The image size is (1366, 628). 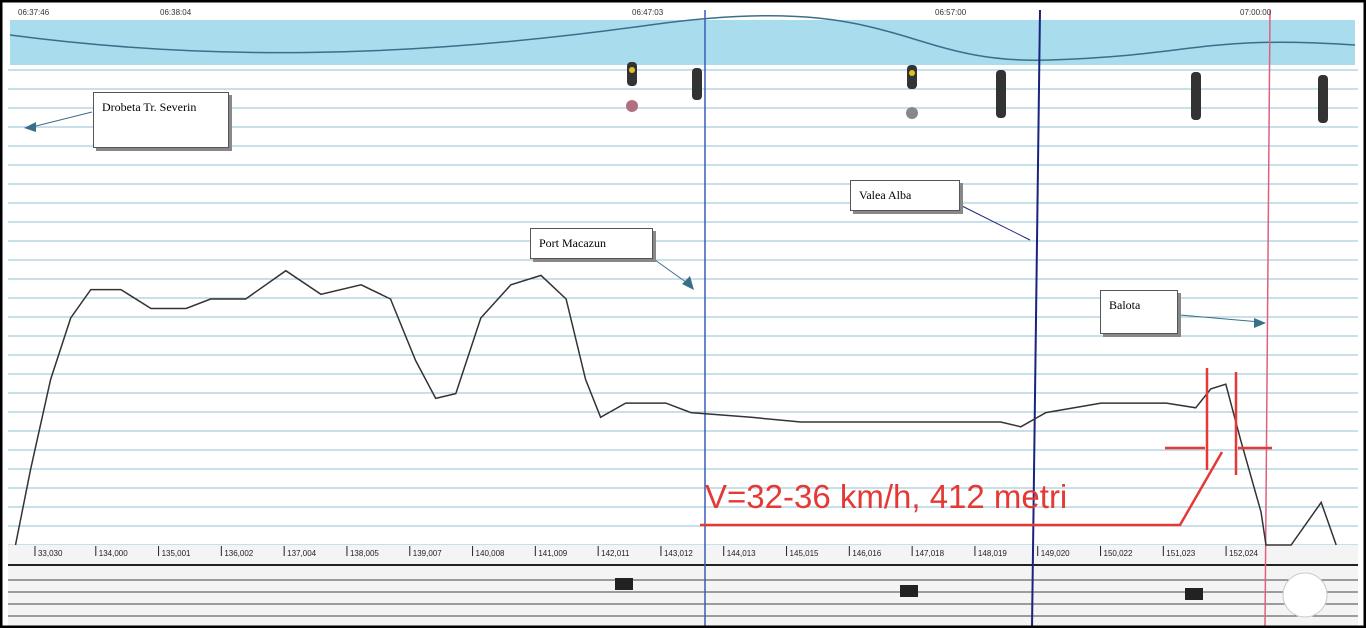 What do you see at coordinates (905, 195) in the screenshot?
I see `station-label: Valea Alba` at bounding box center [905, 195].